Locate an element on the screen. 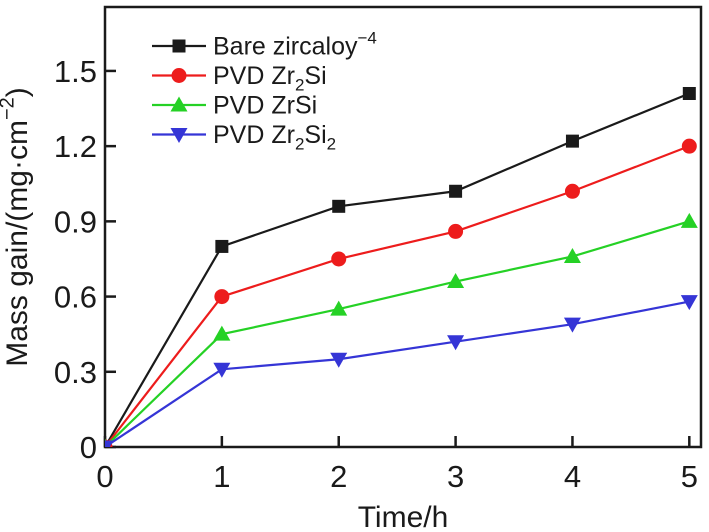 The image size is (709, 532). x-tick-label: 3 is located at coordinates (455, 476).